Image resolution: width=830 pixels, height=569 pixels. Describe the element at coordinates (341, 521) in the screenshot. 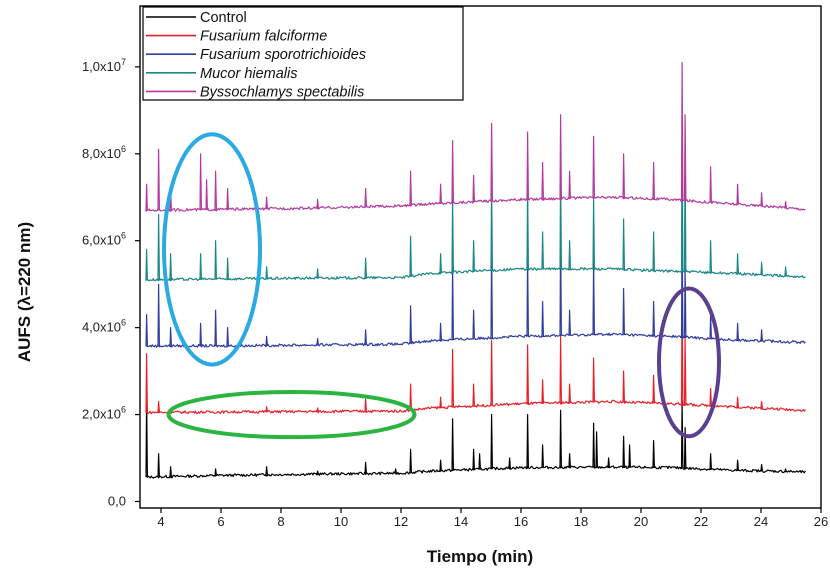

I see `x-tick-label: 10` at that location.